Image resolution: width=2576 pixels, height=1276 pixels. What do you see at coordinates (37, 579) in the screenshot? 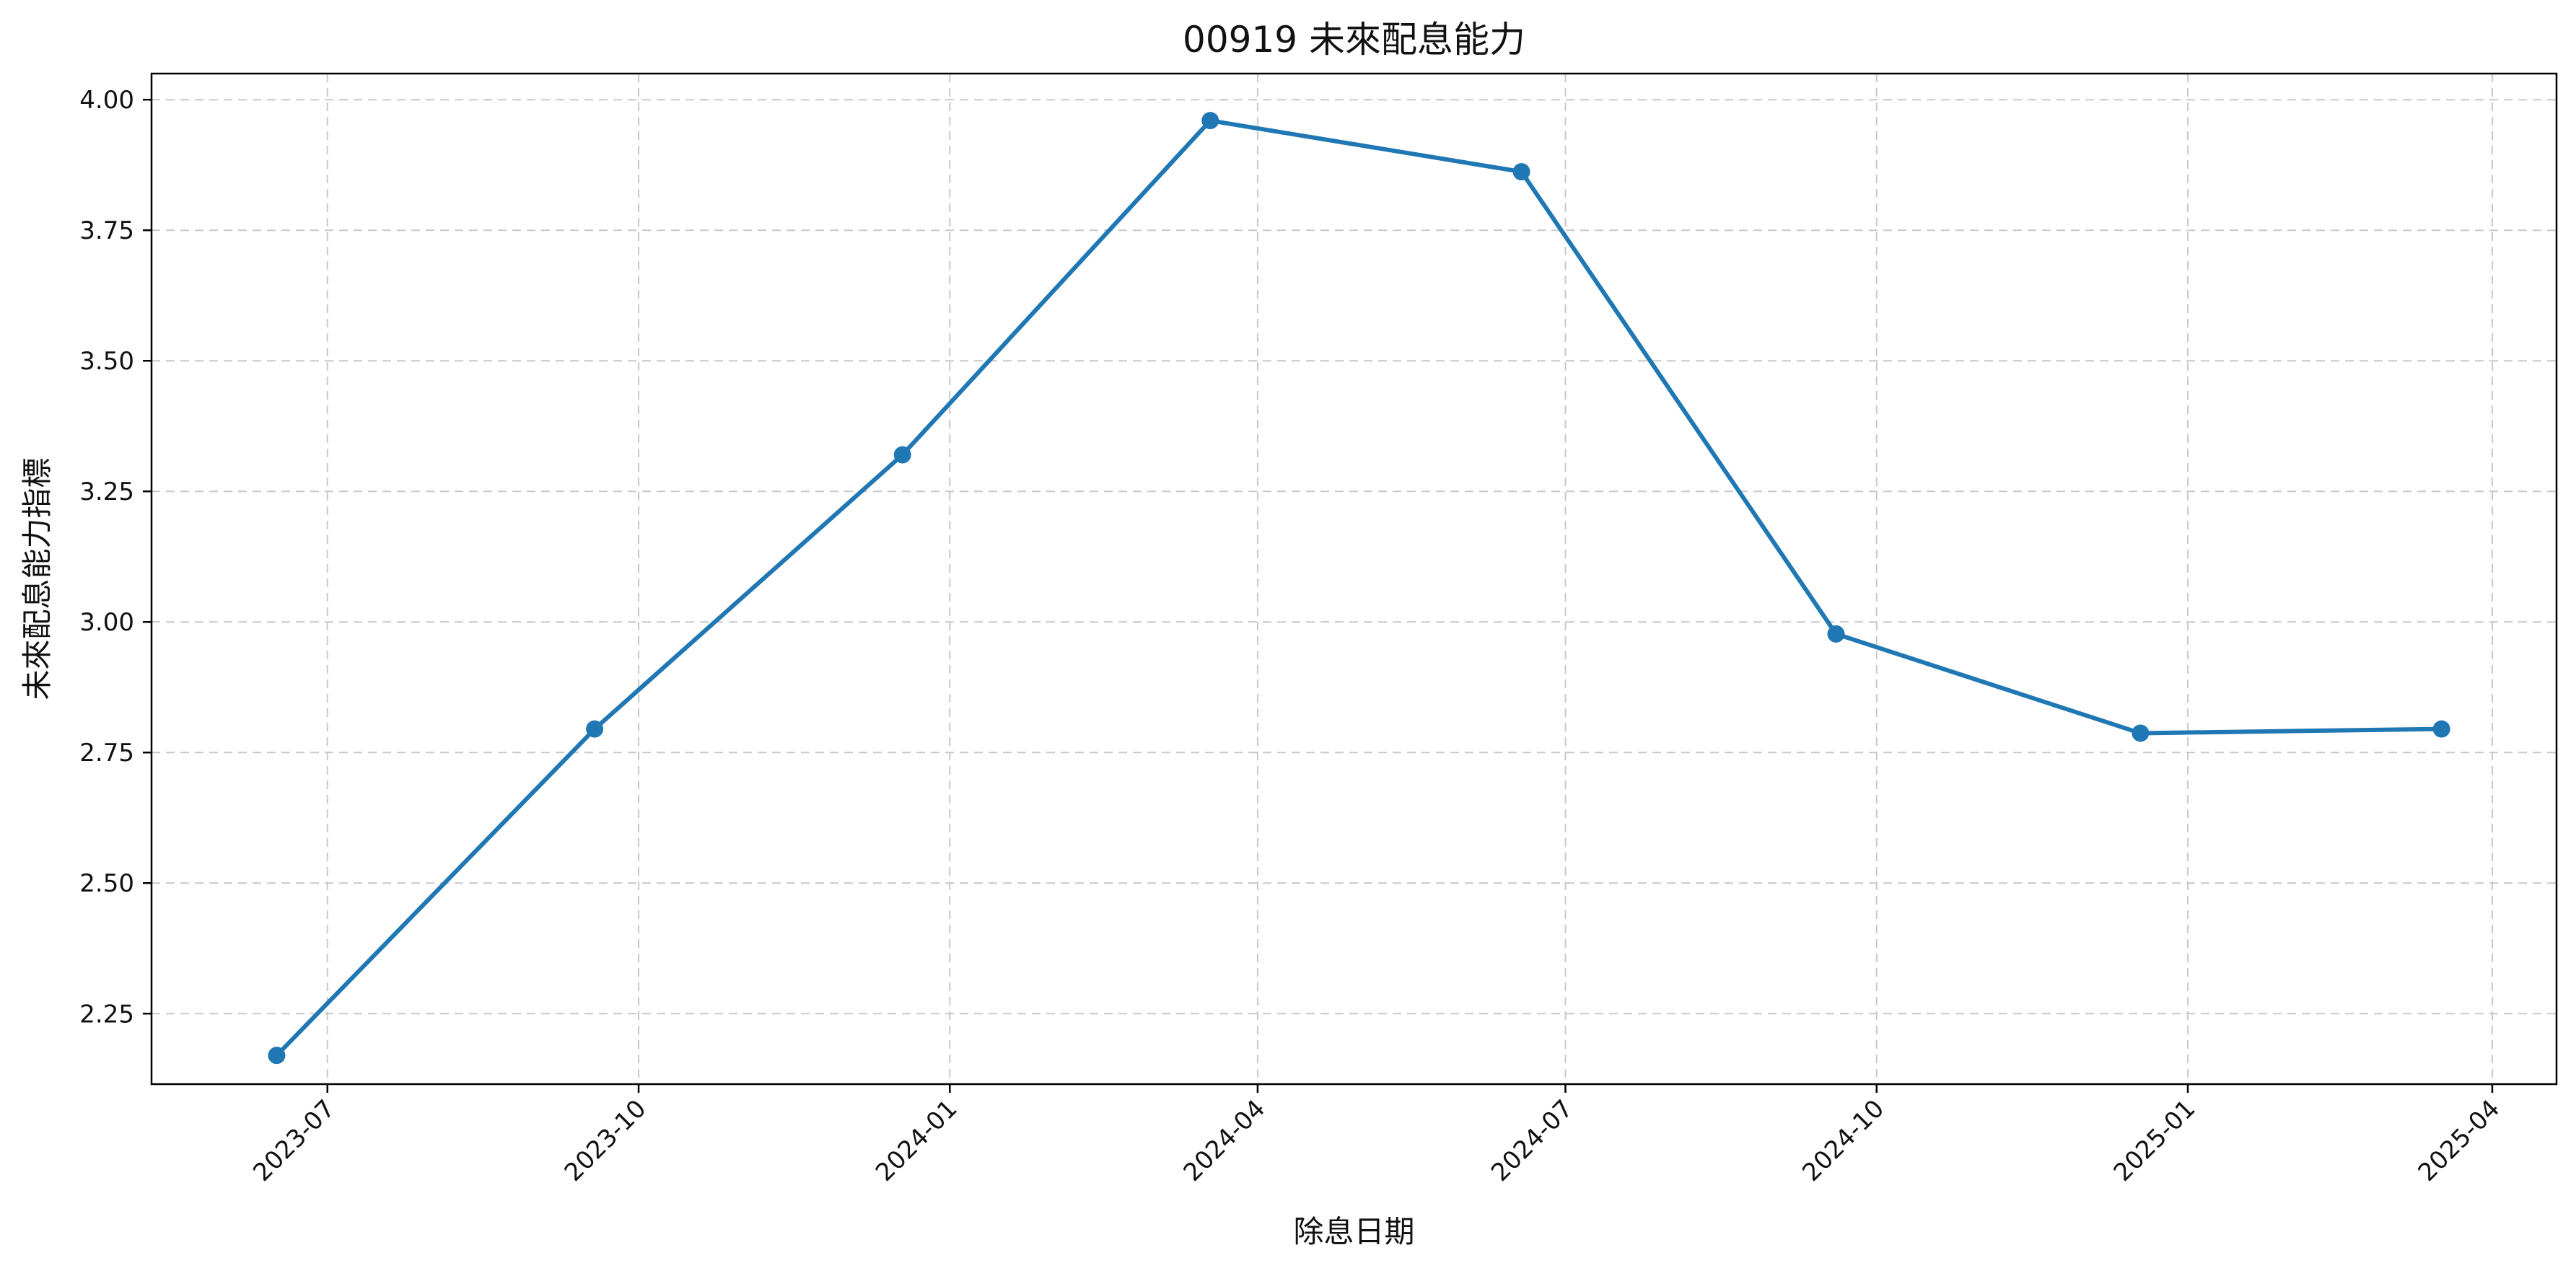
I see `y-axis-label: 未來配息能力指標` at bounding box center [37, 579].